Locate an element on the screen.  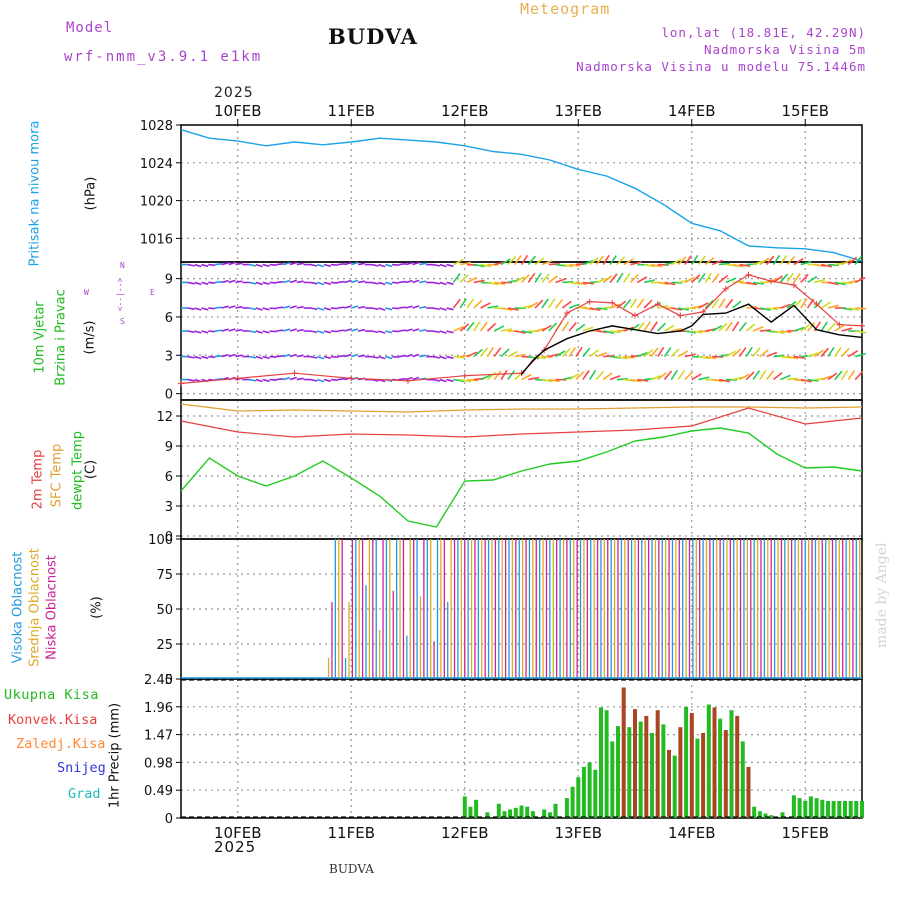
wind-speed-line is located at coordinates (691, 339).